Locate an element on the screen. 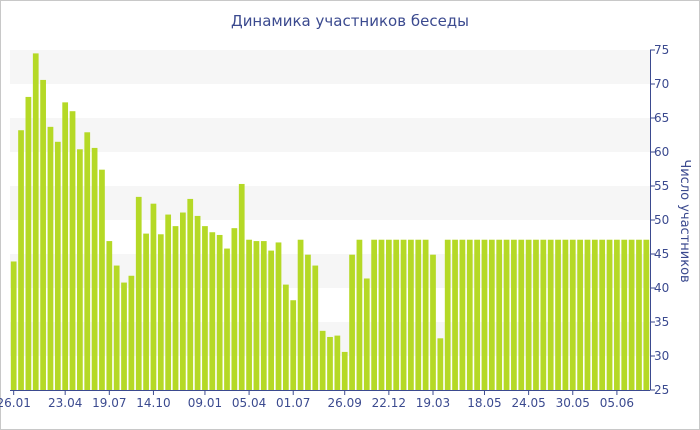 The height and width of the screenshot is (430, 700). y-tick-label: 65 is located at coordinates (661, 118).